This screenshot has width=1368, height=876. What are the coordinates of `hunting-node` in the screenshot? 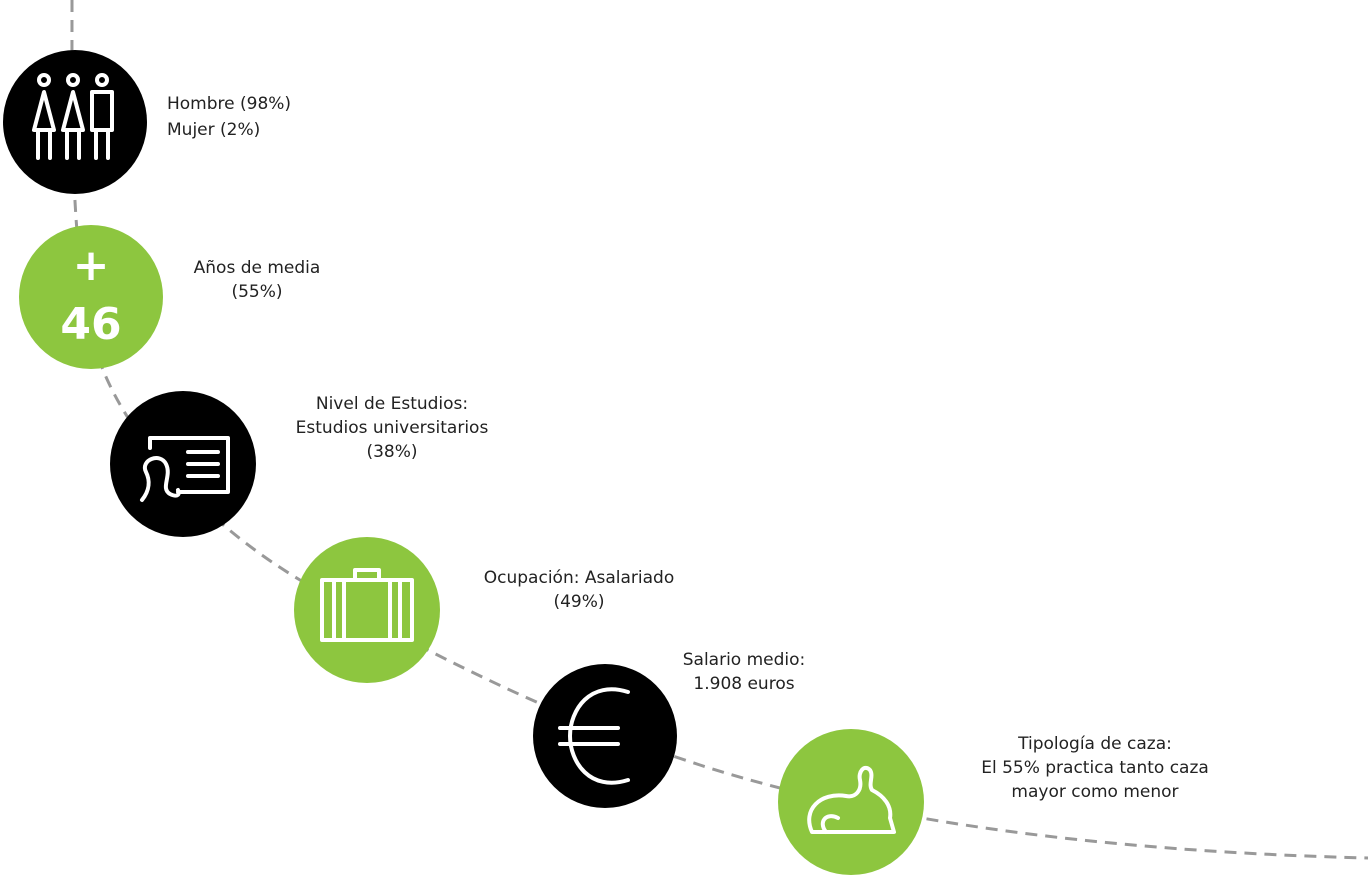 It's located at (851, 802).